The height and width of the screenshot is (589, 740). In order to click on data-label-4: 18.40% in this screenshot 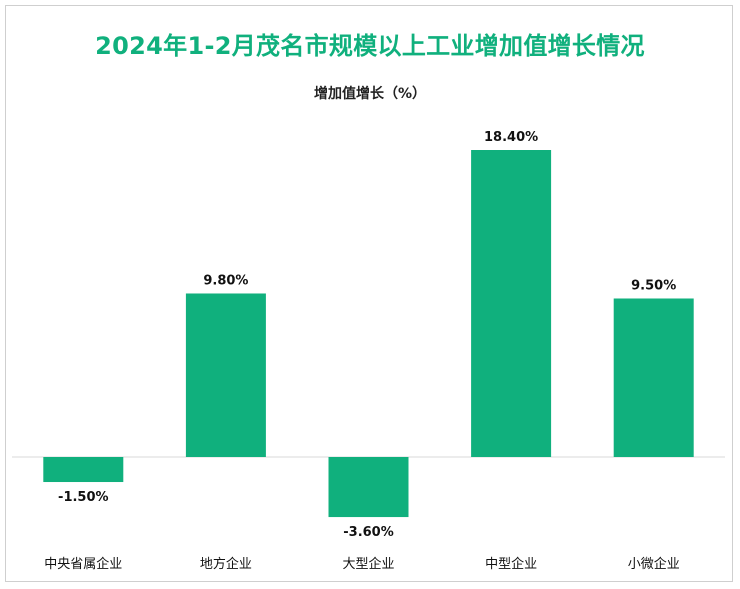, I will do `click(511, 137)`.